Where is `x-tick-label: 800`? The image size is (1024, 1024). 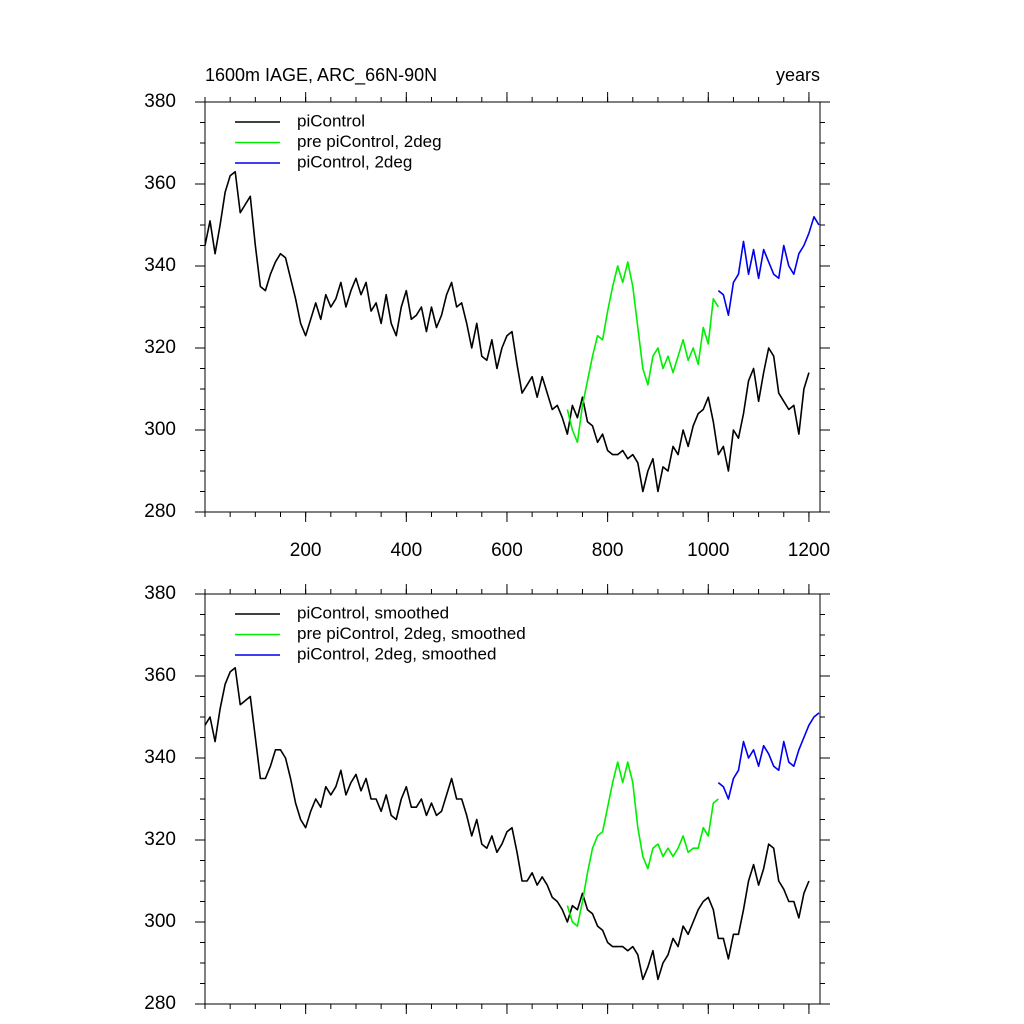
x-tick-label: 800 is located at coordinates (608, 550).